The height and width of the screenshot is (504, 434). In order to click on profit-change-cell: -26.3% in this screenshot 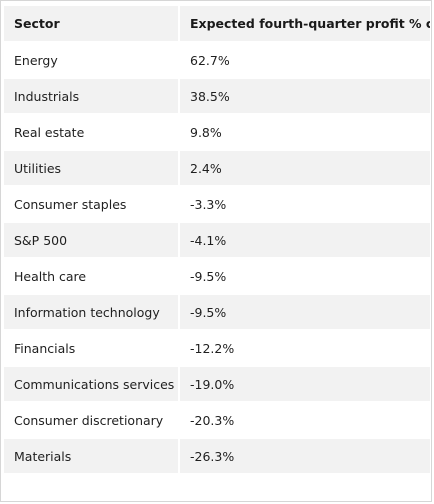, I will do `click(305, 456)`.